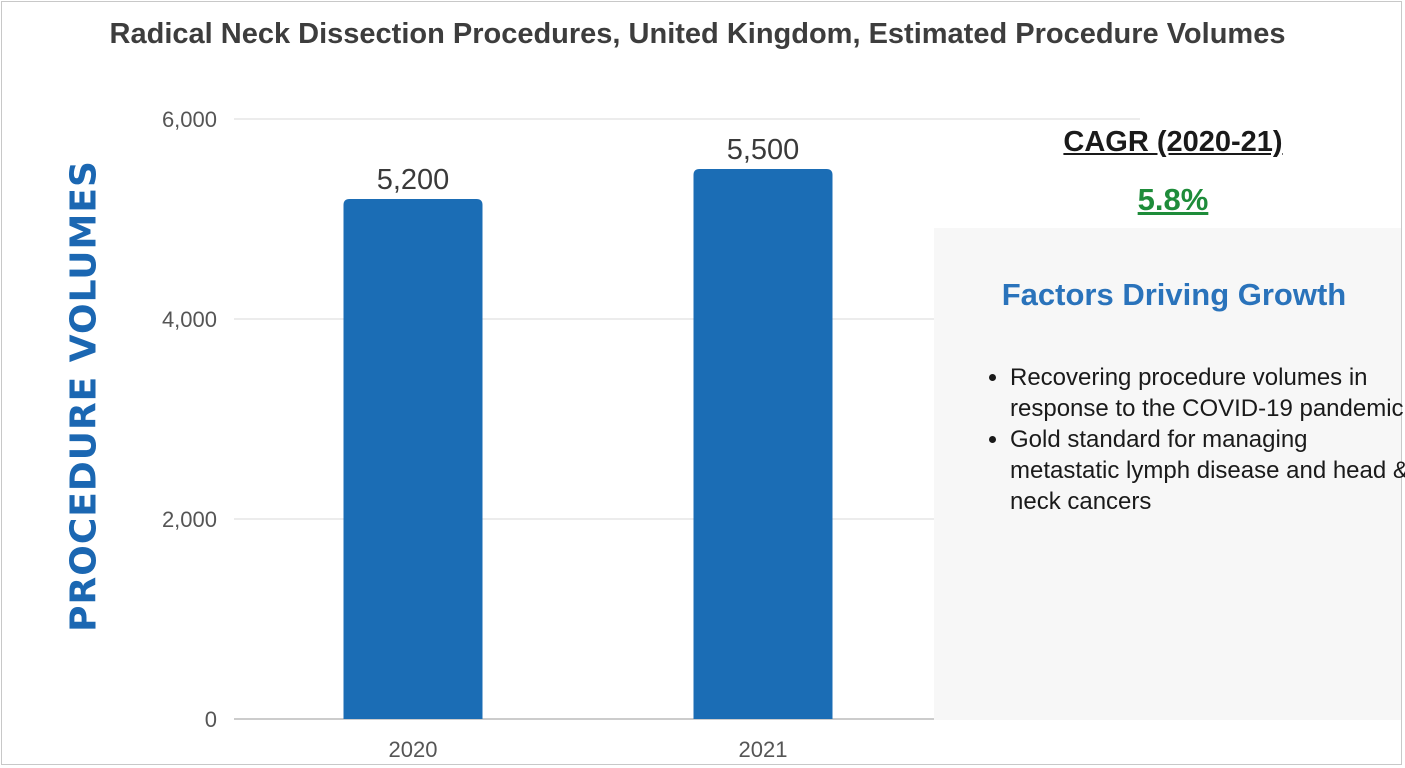  What do you see at coordinates (413, 180) in the screenshot?
I see `data-label: 5,200` at bounding box center [413, 180].